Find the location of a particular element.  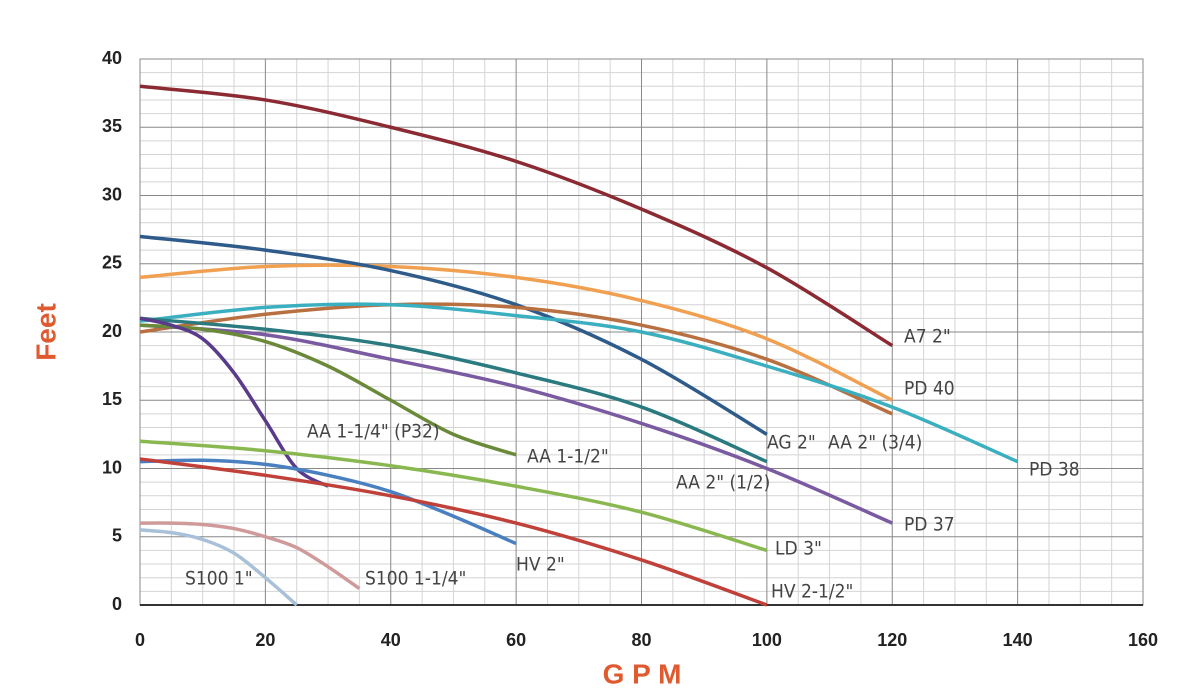

y-tick-label: 5 is located at coordinates (117, 536).